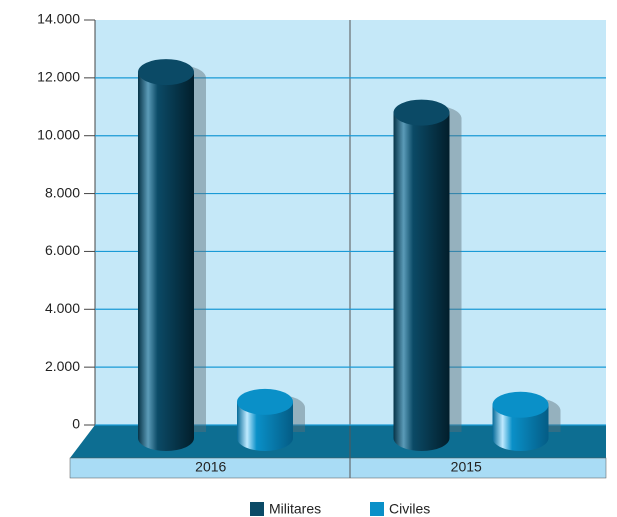 The width and height of the screenshot is (617, 517). I want to click on y-tick-label: 4.000, so click(62, 308).